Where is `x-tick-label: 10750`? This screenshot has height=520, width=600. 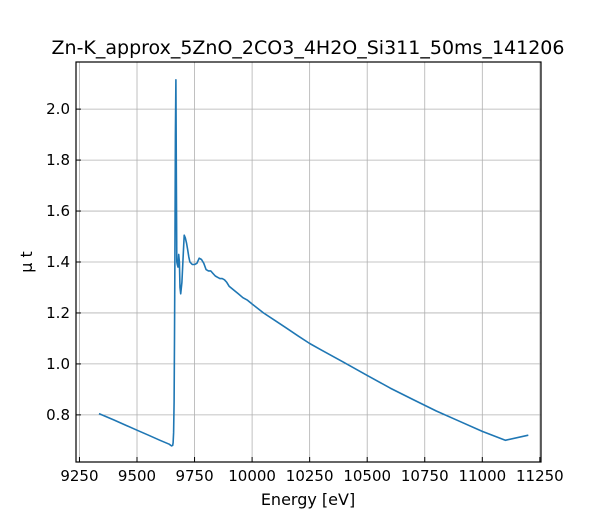
x-tick-label: 10750 is located at coordinates (425, 476).